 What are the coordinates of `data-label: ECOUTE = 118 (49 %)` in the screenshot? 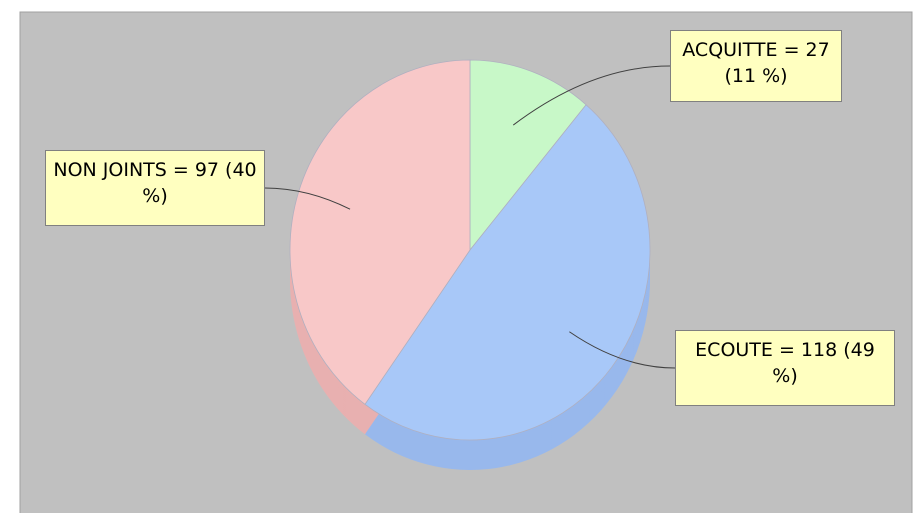 It's located at (785, 368).